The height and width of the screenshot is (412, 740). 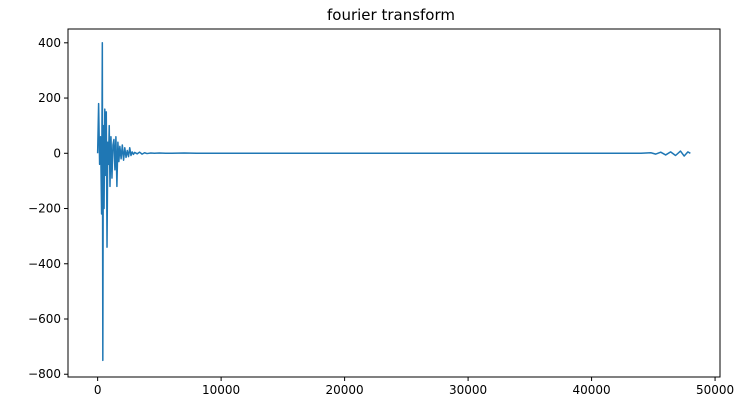 I want to click on y-tick-label: −800, so click(x=44, y=374).